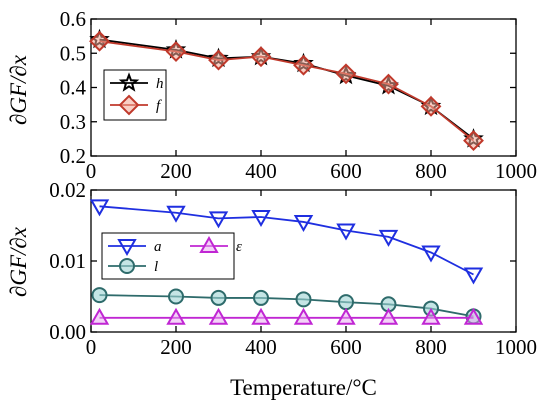 The height and width of the screenshot is (414, 550). I want to click on series-ε, so click(286, 316).